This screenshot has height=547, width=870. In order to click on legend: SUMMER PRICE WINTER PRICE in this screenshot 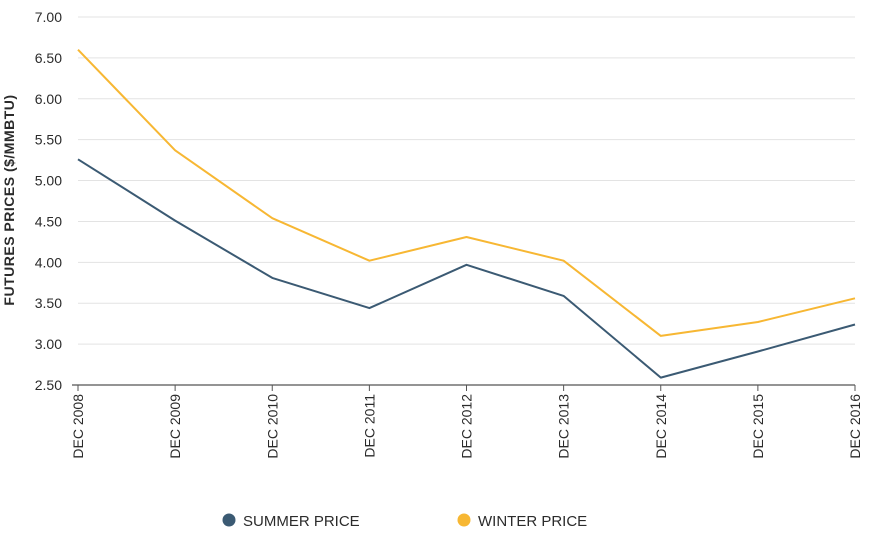, I will do `click(404, 521)`.